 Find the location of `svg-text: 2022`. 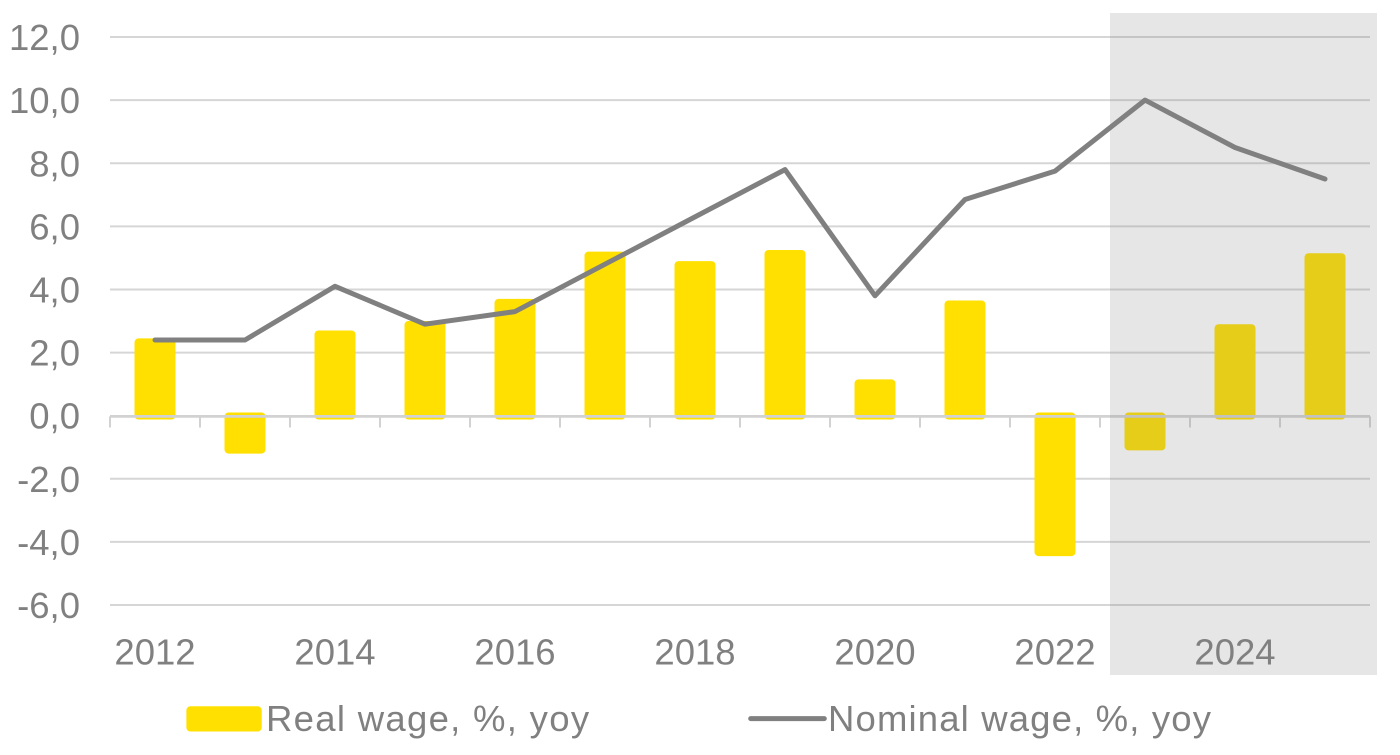

svg-text: 2022 is located at coordinates (1054, 651).